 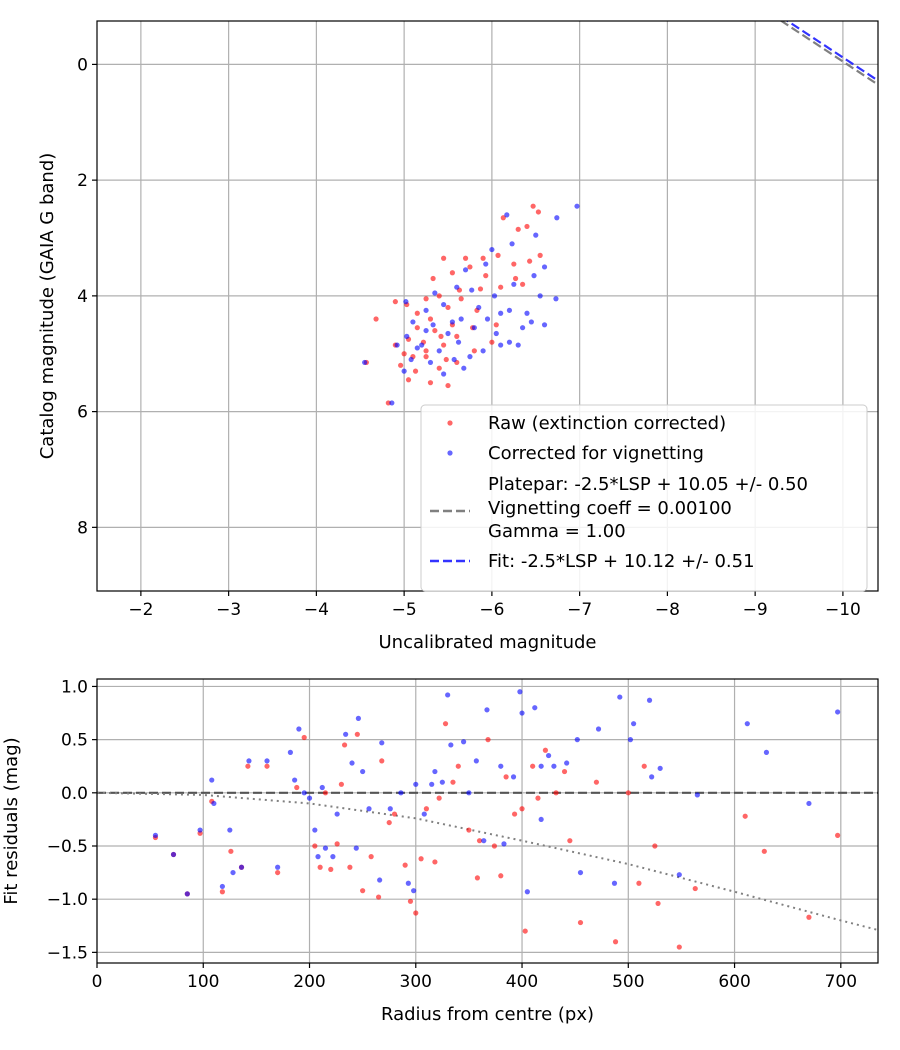 I want to click on raw-points, so click(x=453, y=304).